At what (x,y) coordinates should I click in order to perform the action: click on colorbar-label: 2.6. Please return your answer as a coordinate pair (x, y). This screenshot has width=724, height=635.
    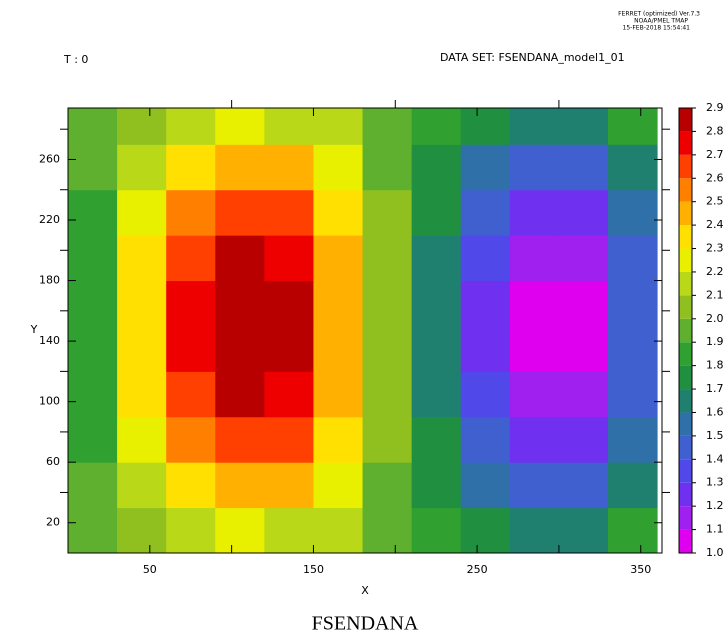
    Looking at the image, I should click on (715, 177).